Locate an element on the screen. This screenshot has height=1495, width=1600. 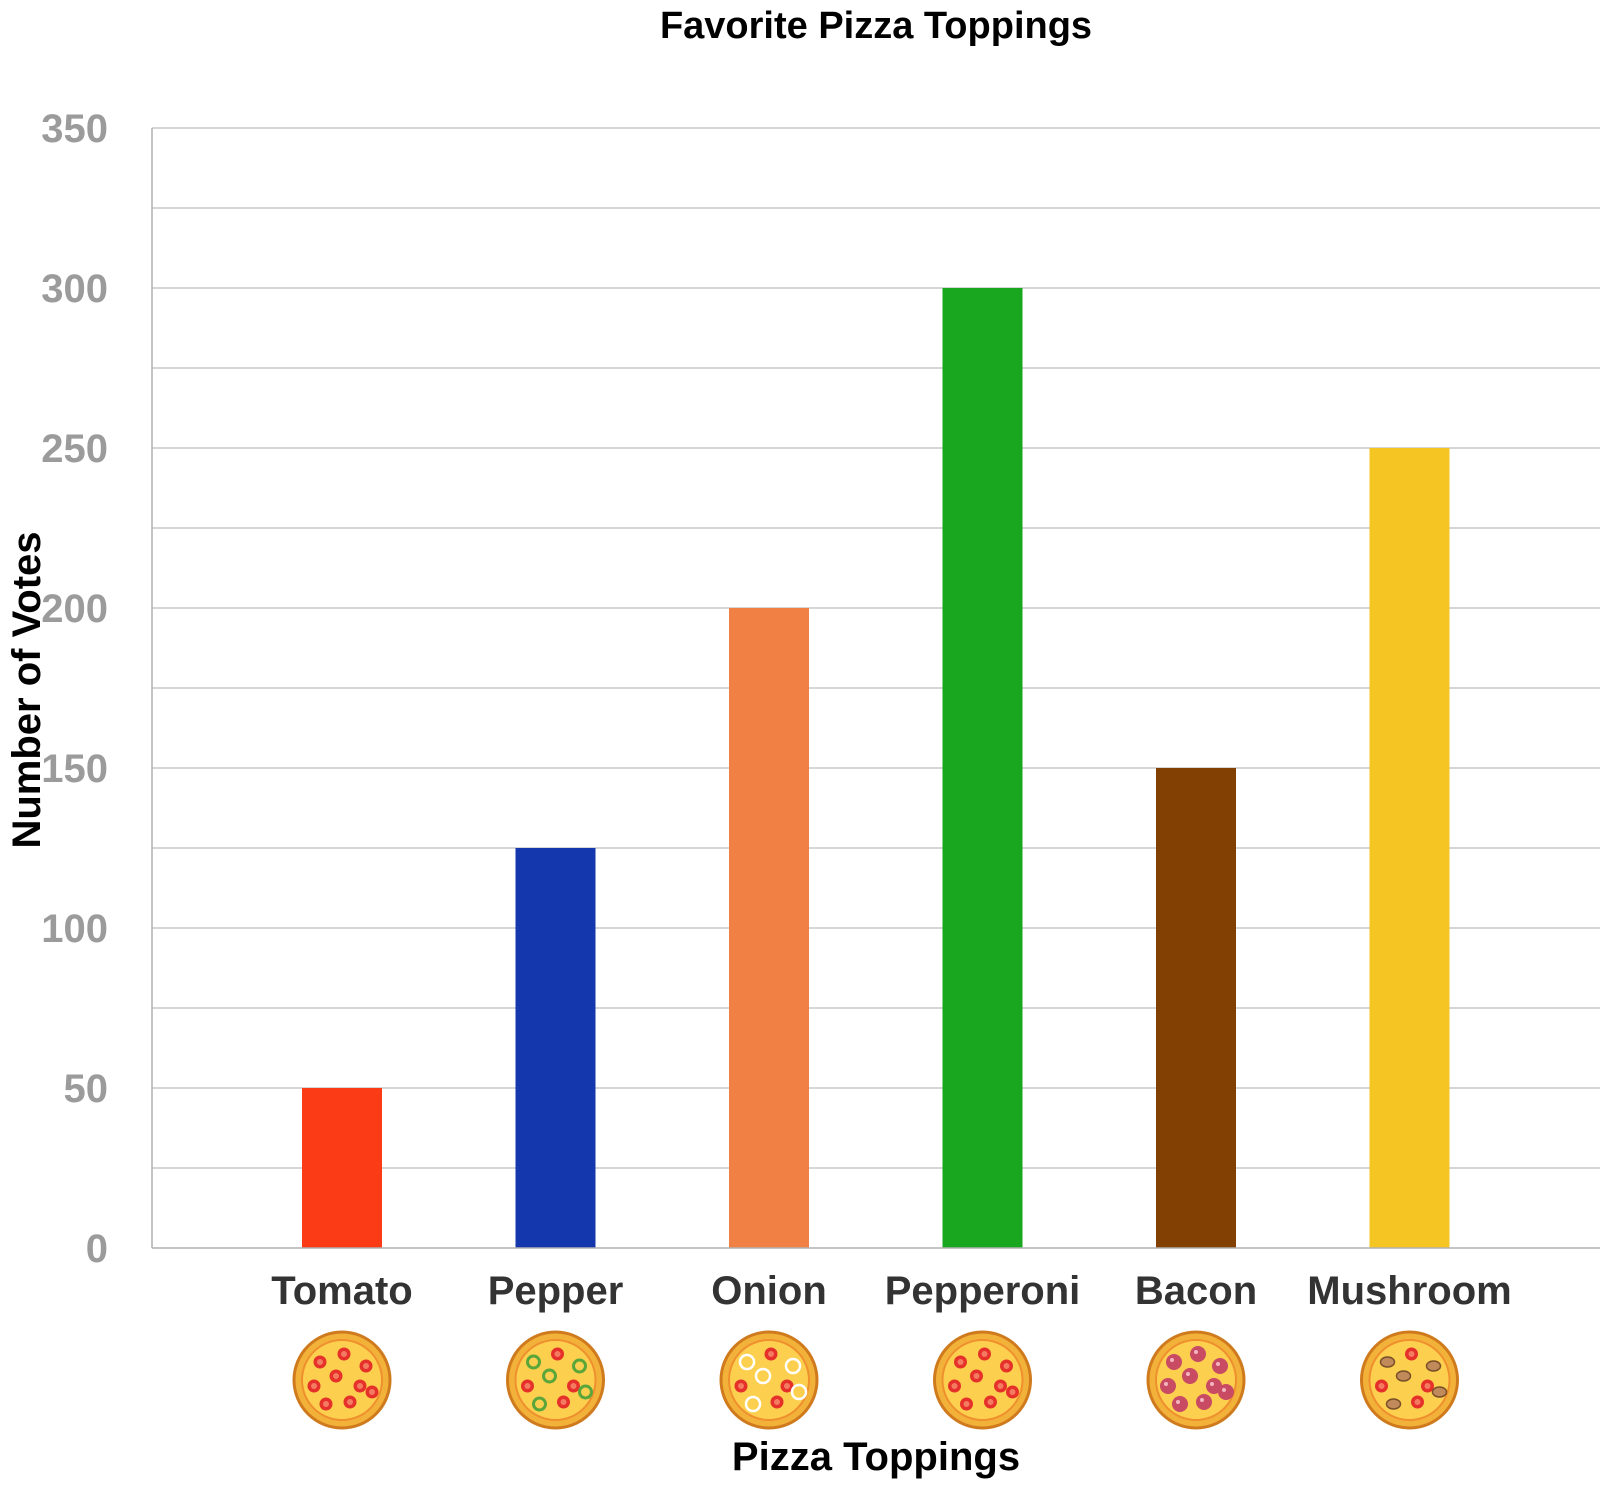
chart-title: Favorite Pizza Toppings is located at coordinates (876, 26).